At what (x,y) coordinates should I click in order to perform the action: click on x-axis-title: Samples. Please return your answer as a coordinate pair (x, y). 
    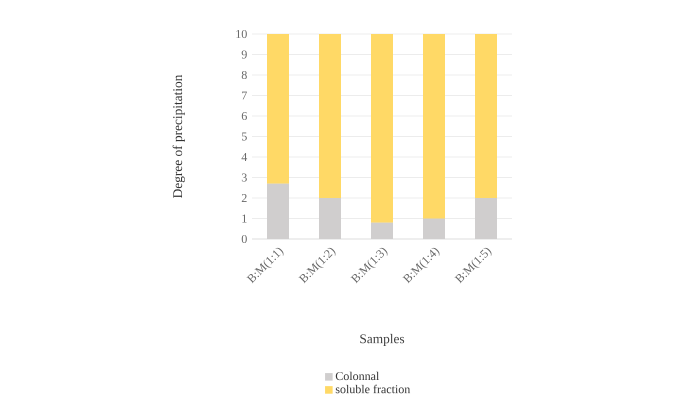
    Looking at the image, I should click on (382, 340).